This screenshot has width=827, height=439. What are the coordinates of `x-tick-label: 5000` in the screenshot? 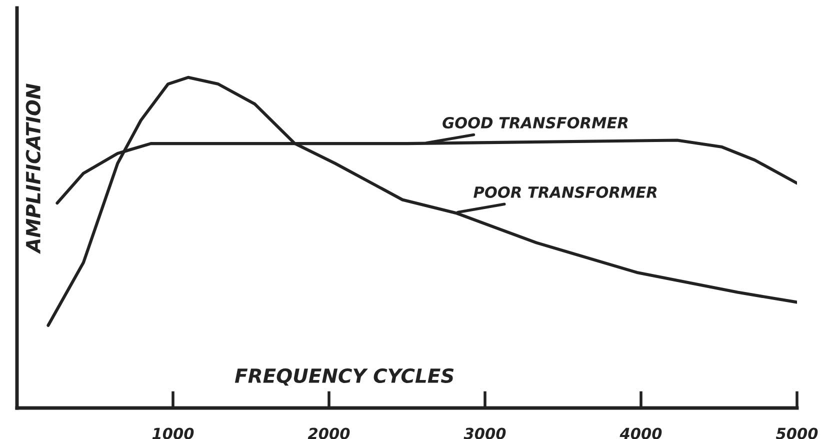 It's located at (797, 433).